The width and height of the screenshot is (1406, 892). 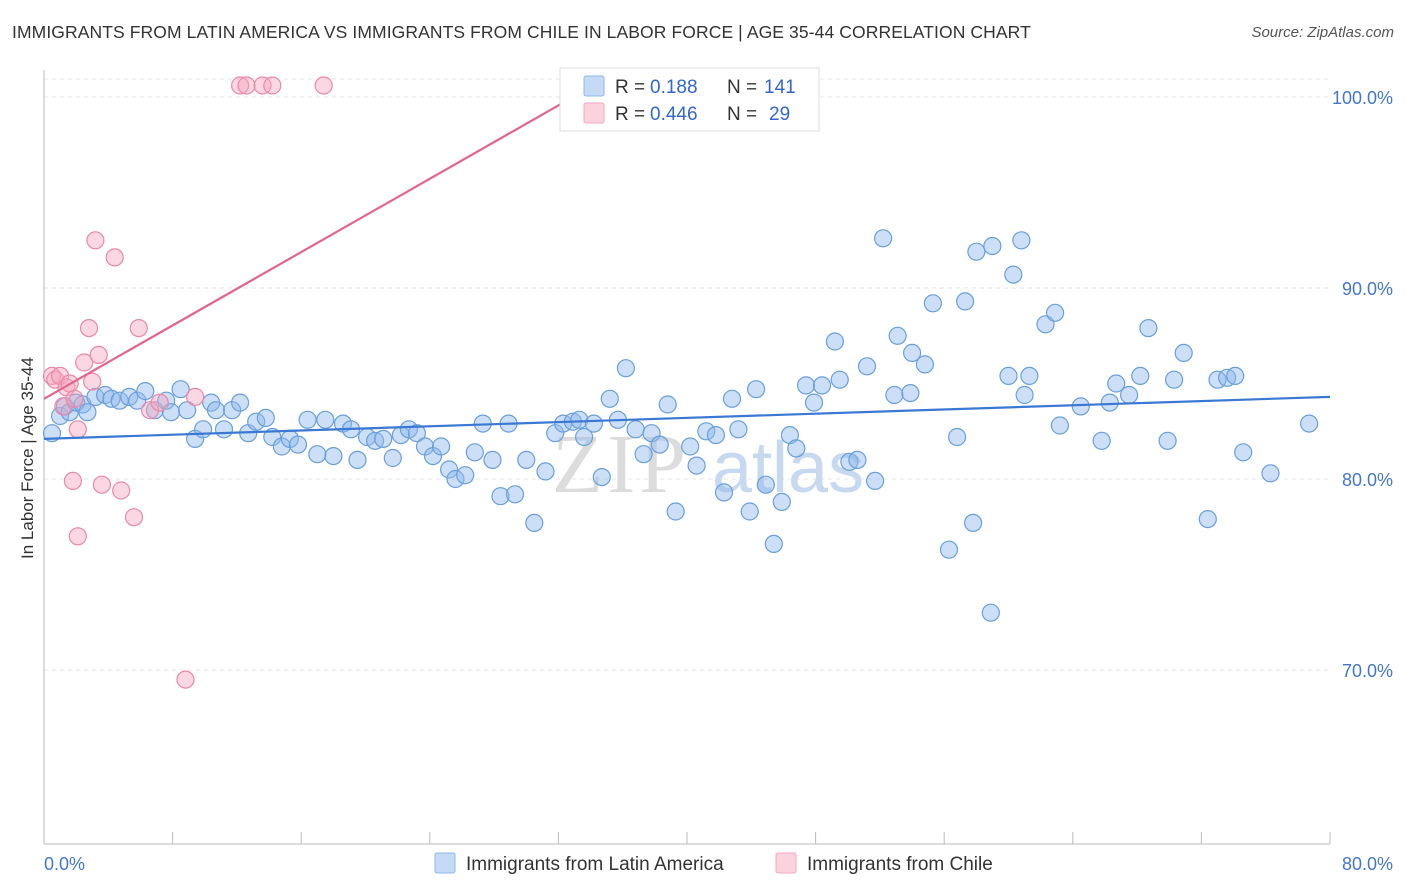 I want to click on watermark-zip: ZIP, so click(x=621, y=464).